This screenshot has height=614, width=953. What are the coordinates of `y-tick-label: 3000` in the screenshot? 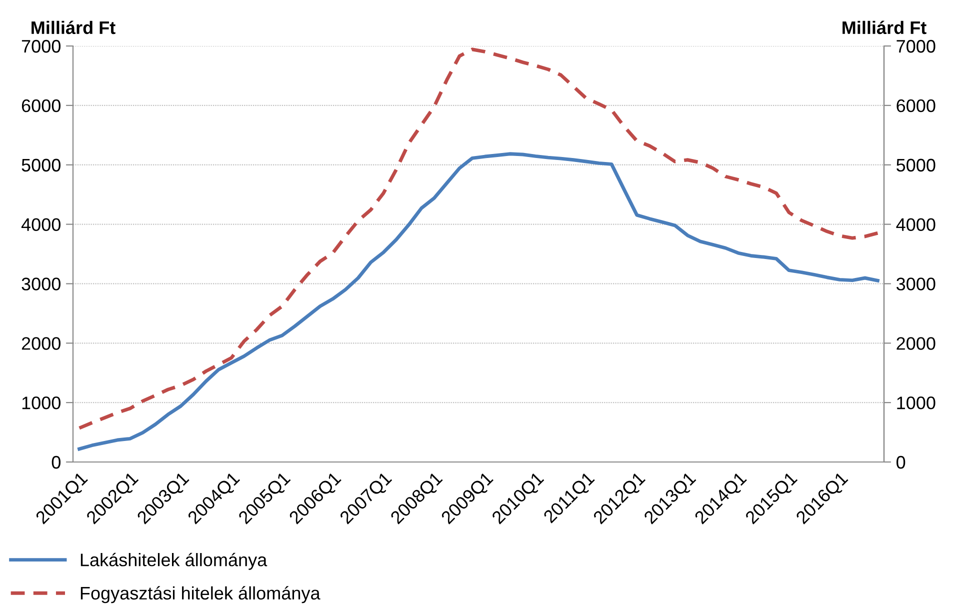 It's located at (41, 284).